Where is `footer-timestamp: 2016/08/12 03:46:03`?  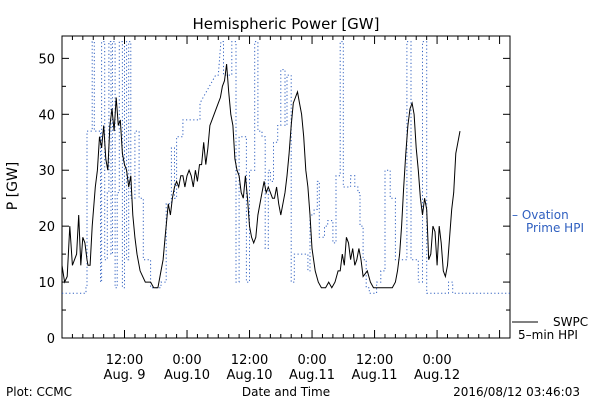
footer-timestamp: 2016/08/12 03:46:03 is located at coordinates (516, 392).